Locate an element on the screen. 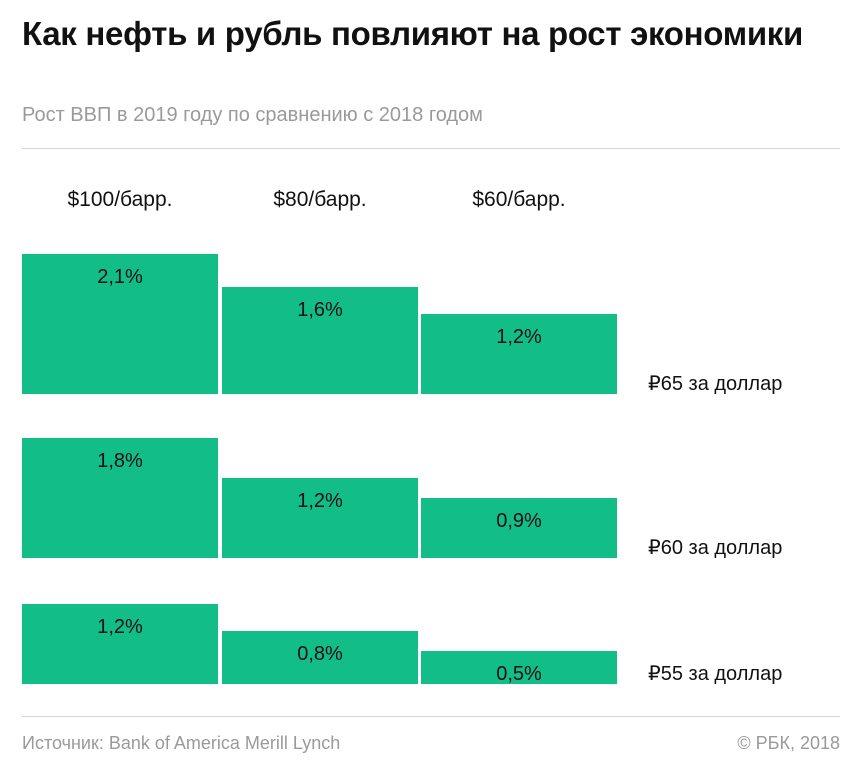  column-header: $100/барр. is located at coordinates (120, 199).